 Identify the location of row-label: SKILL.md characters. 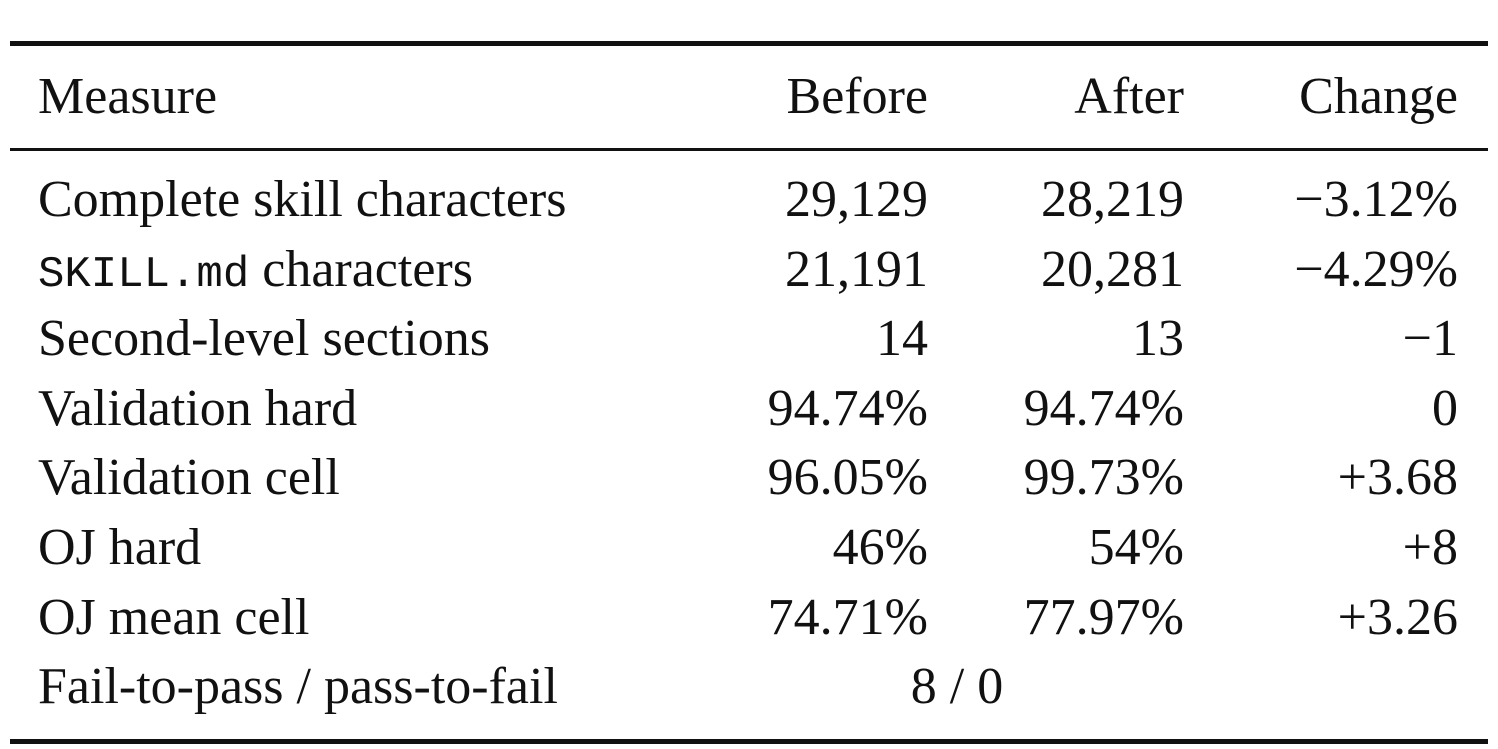
(255, 270).